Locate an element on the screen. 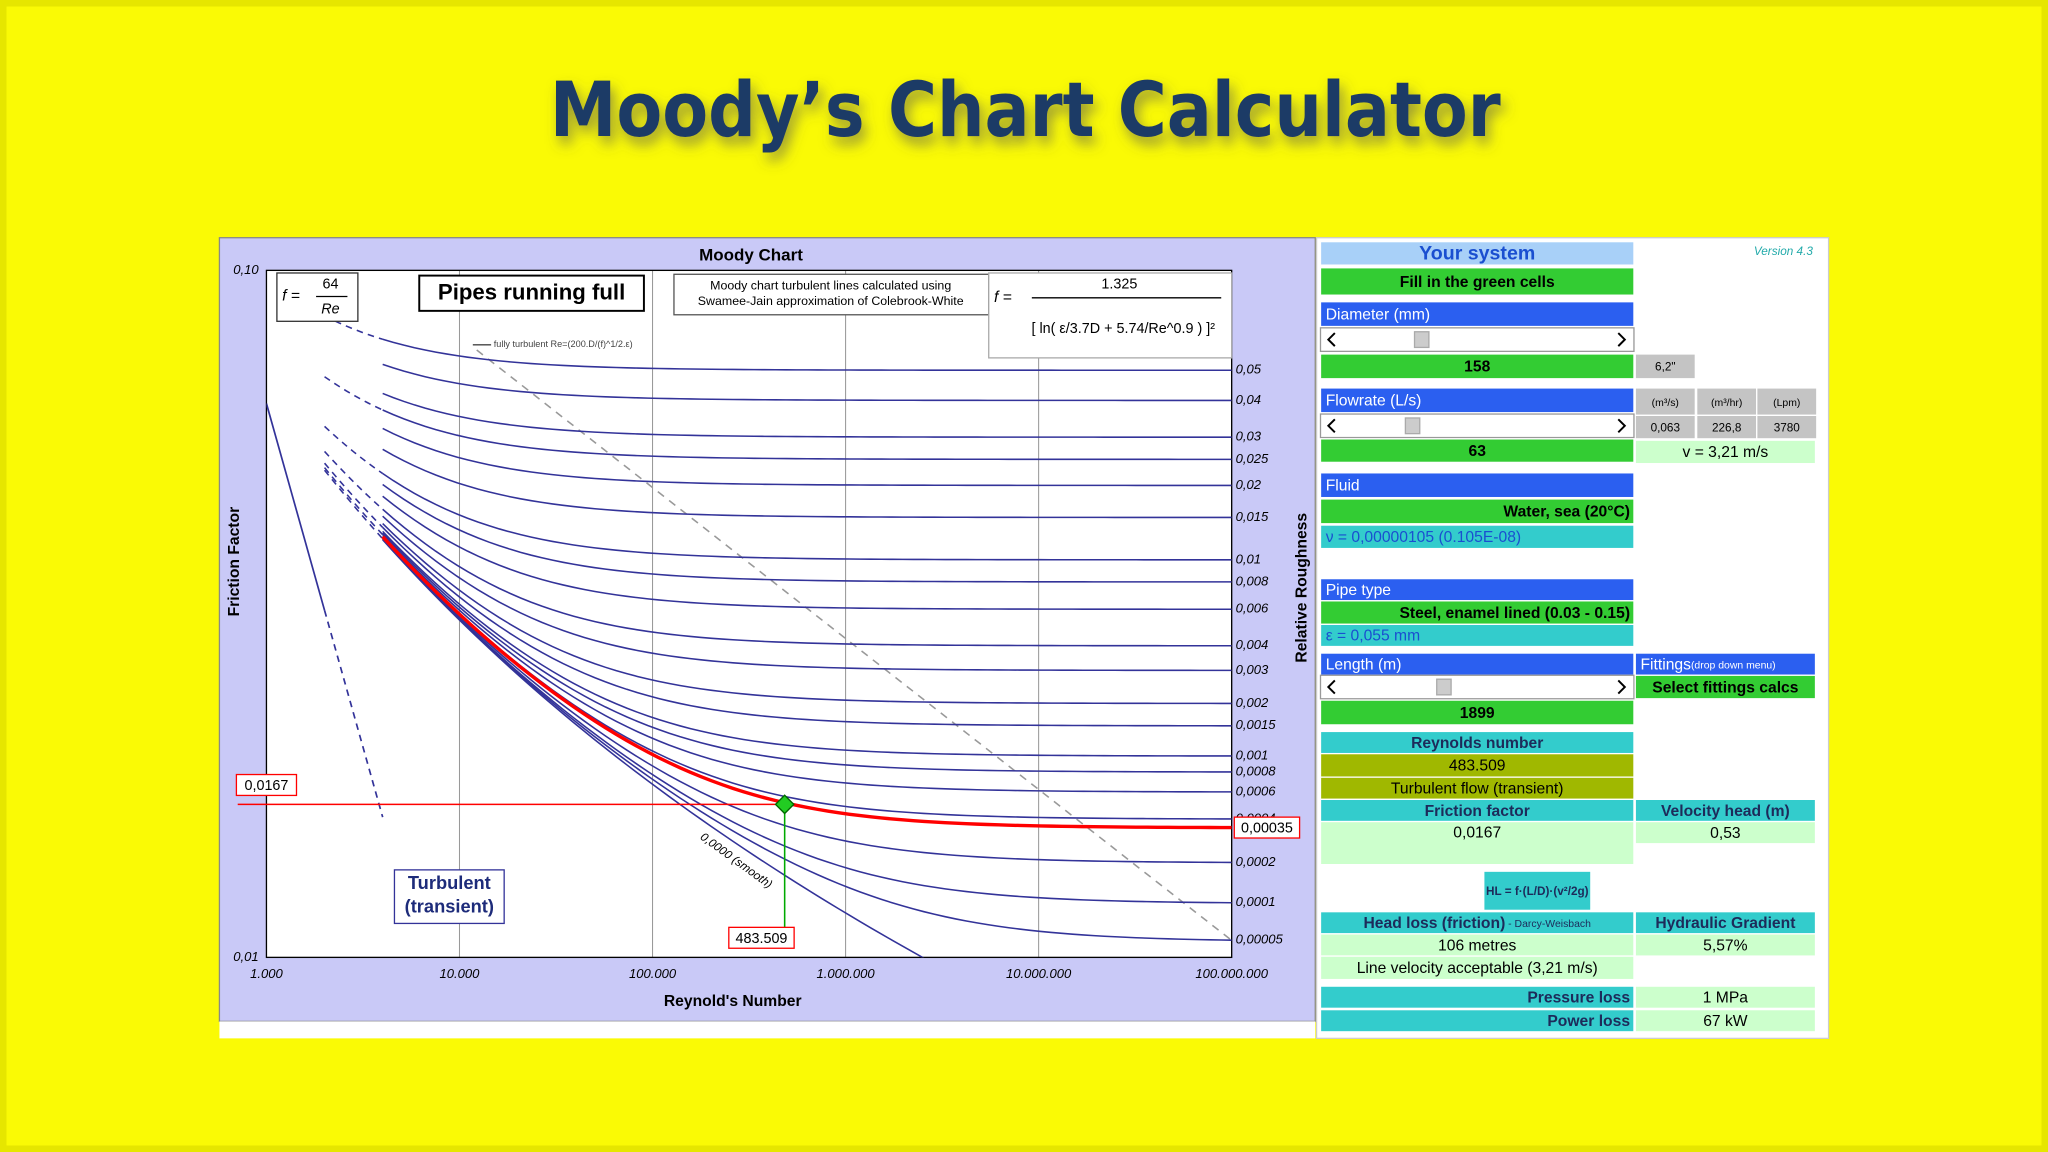 The image size is (2048, 1152). cell-text: 3780 is located at coordinates (1787, 428).